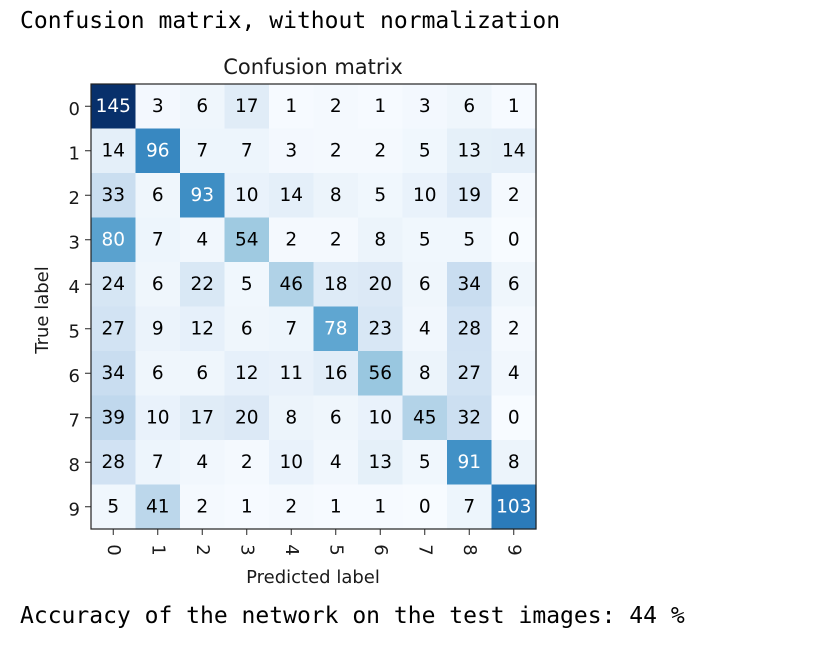  I want to click on cell-value-label: 10, so click(425, 195).